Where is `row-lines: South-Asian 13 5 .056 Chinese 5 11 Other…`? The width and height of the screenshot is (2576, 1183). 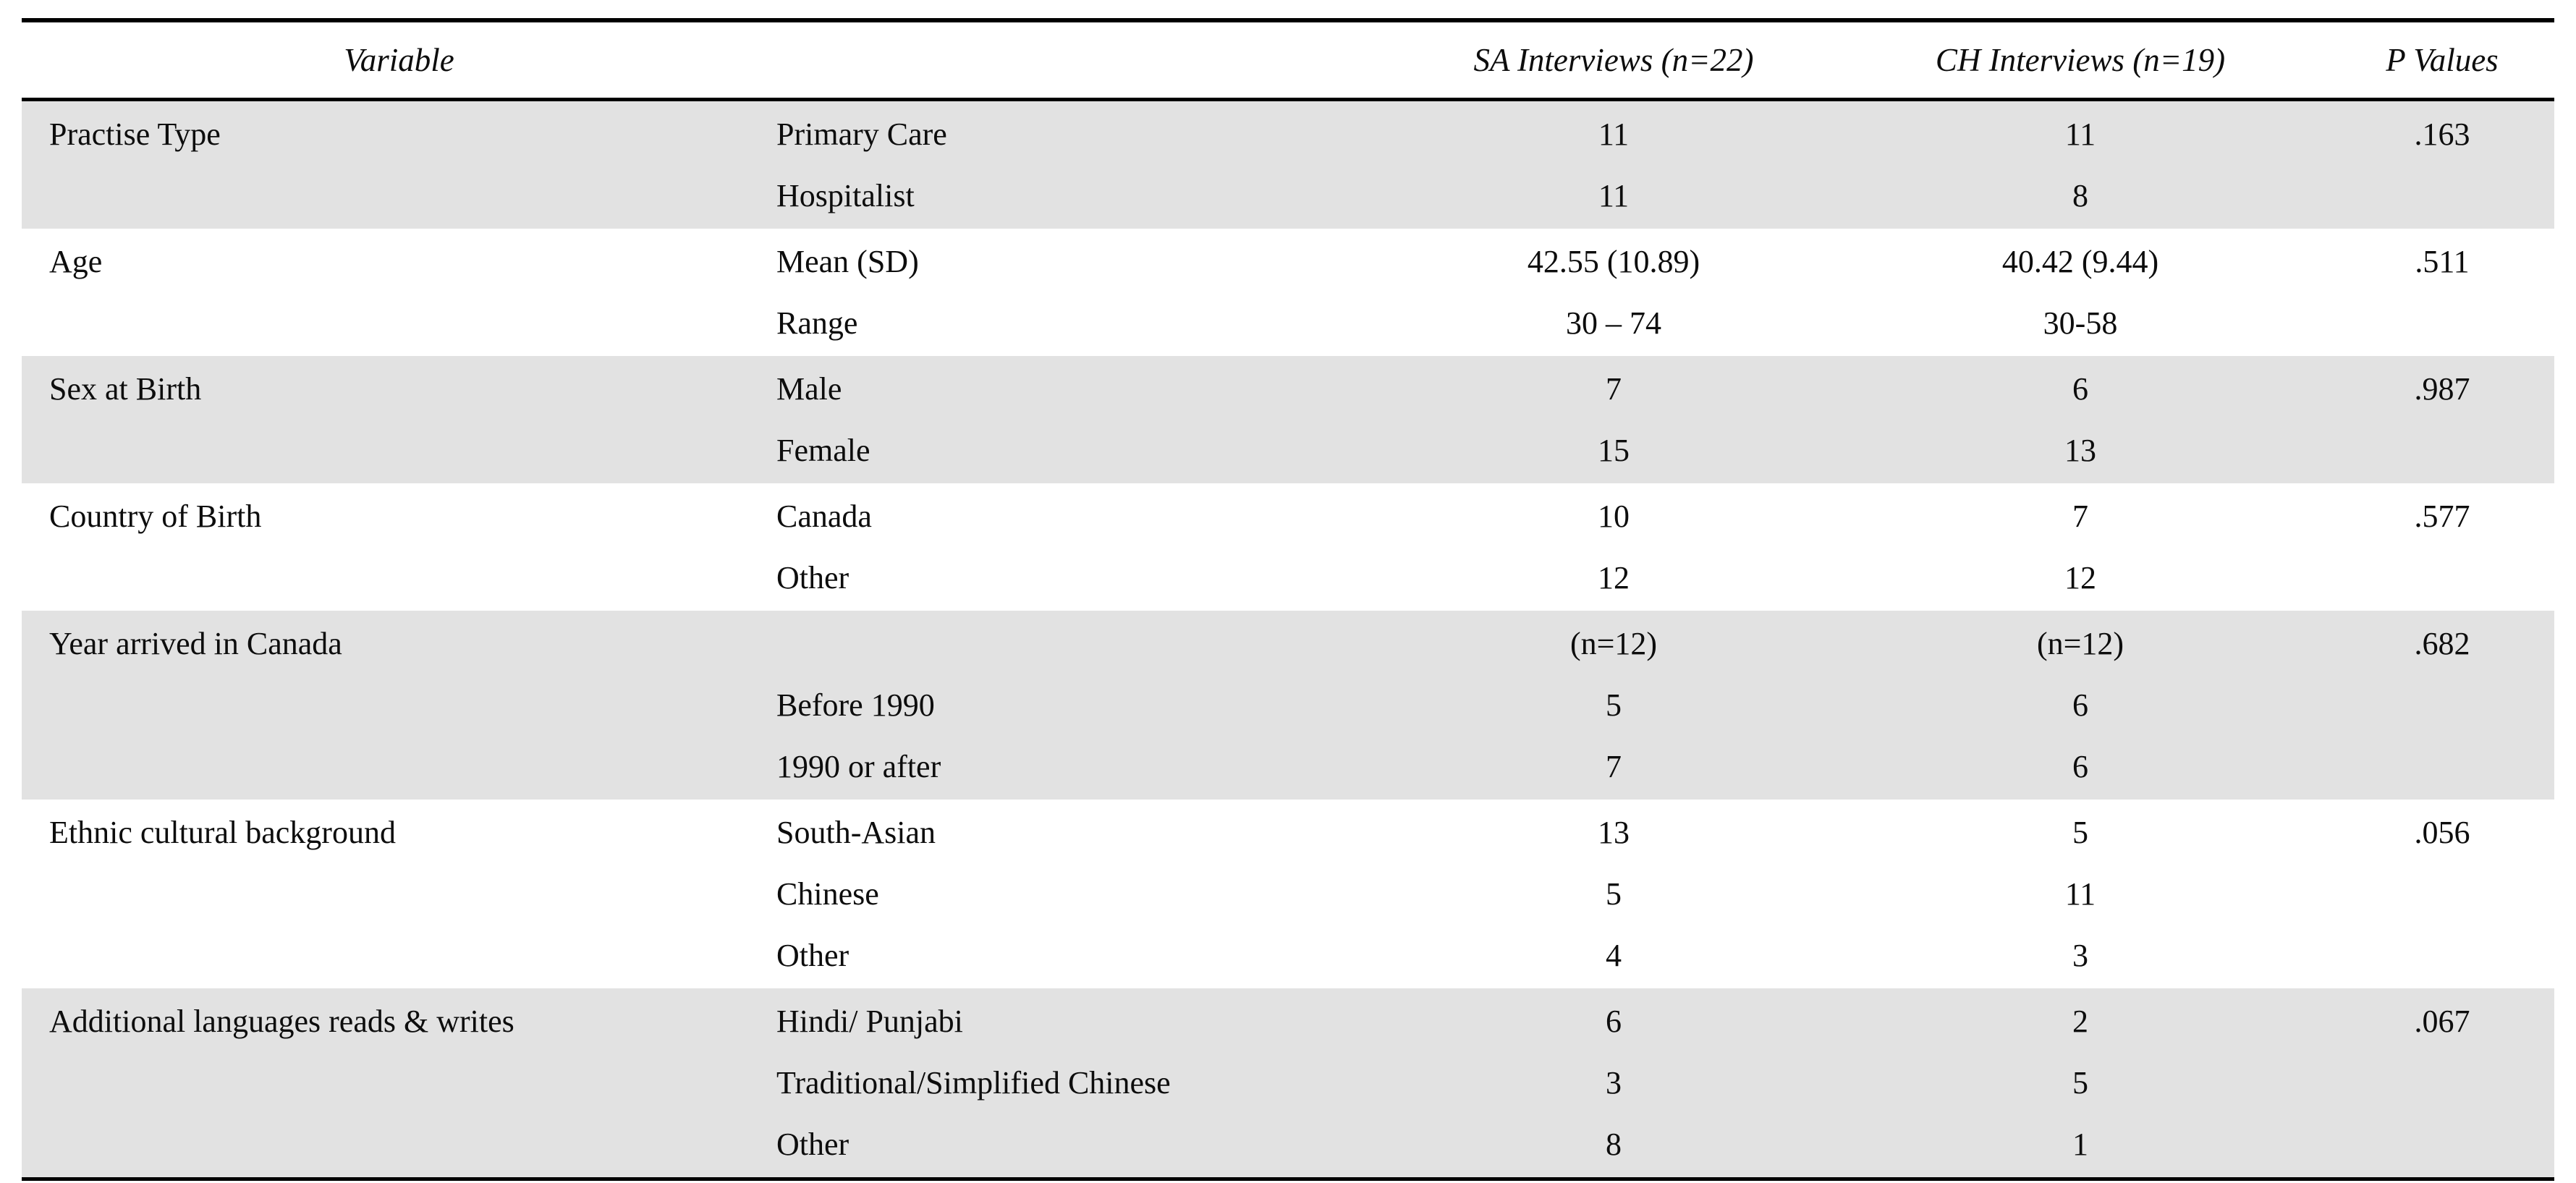 row-lines: South-Asian 13 5 .056 Chinese 5 11 Other… is located at coordinates (1665, 894).